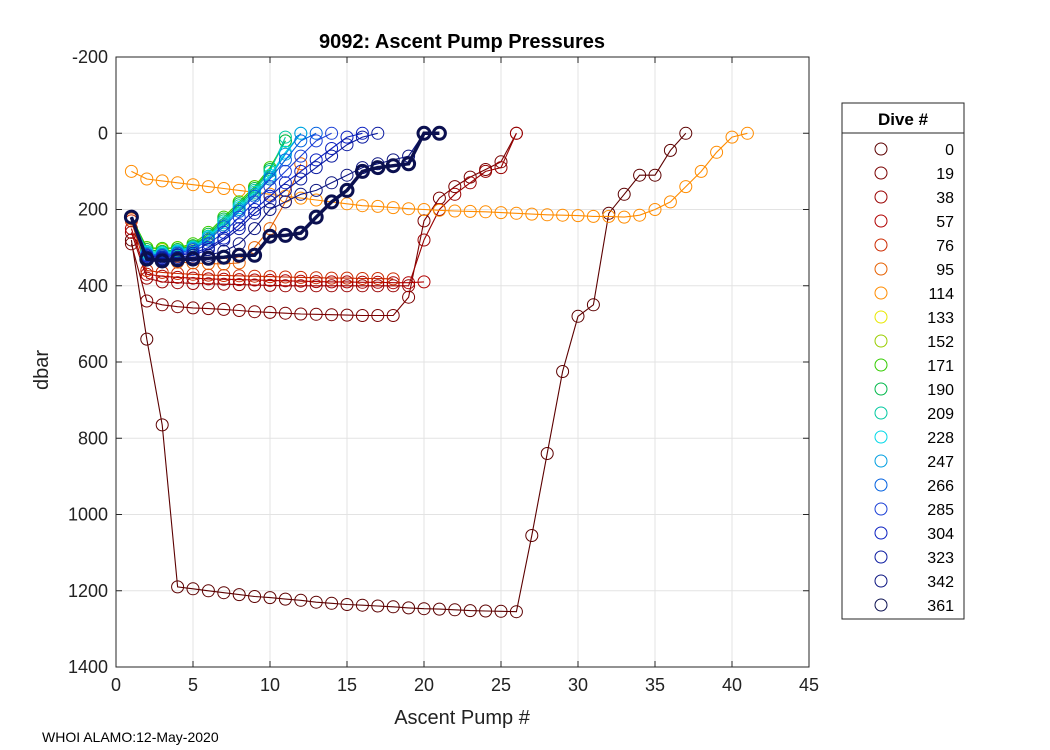 The image size is (1050, 750). Describe the element at coordinates (578, 685) in the screenshot. I see `x-tick-label: 30` at that location.